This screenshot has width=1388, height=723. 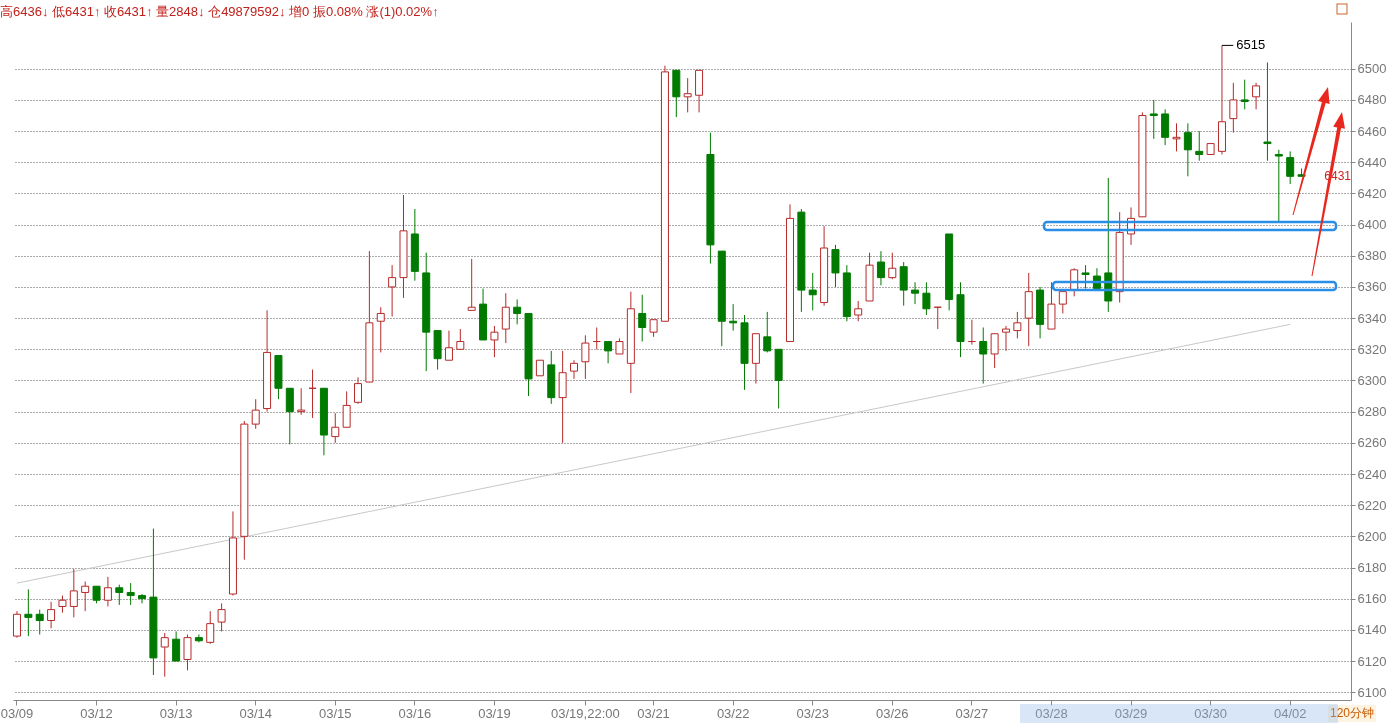 What do you see at coordinates (1372, 256) in the screenshot?
I see `y-tick-label: 6380` at bounding box center [1372, 256].